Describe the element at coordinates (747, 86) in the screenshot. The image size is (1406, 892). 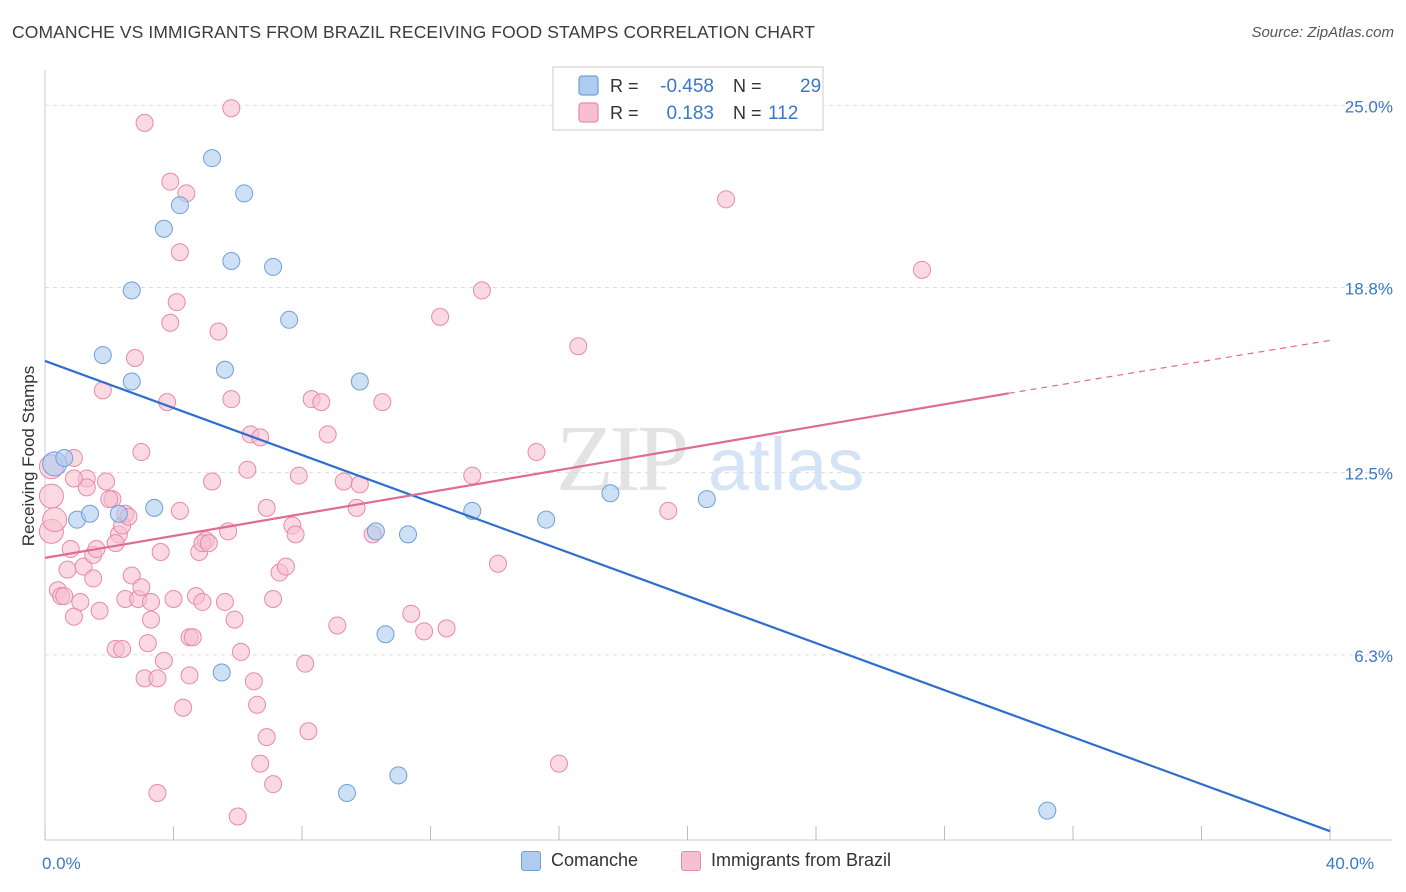
I see `legend-n-label-1: N =` at that location.